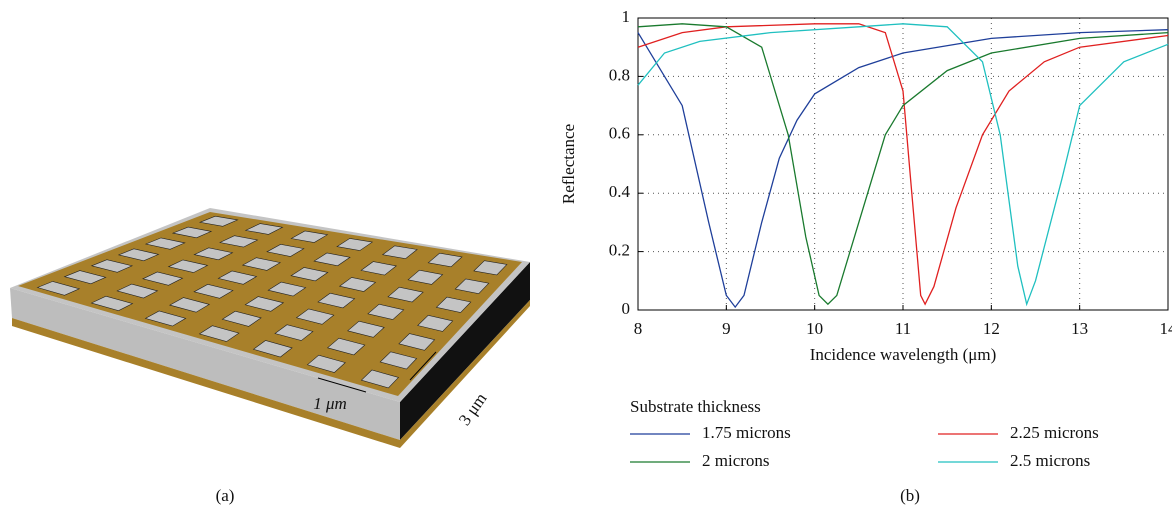  I want to click on x-tick-label: 13, so click(1079, 328).